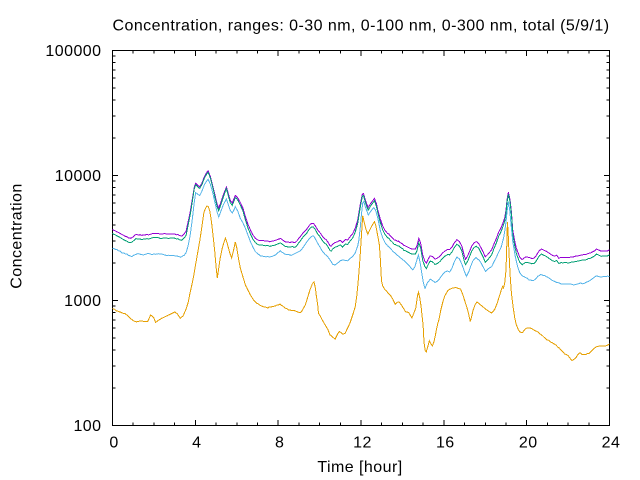 Image resolution: width=640 pixels, height=480 pixels. What do you see at coordinates (87, 426) in the screenshot?
I see `svg-text: 100` at bounding box center [87, 426].